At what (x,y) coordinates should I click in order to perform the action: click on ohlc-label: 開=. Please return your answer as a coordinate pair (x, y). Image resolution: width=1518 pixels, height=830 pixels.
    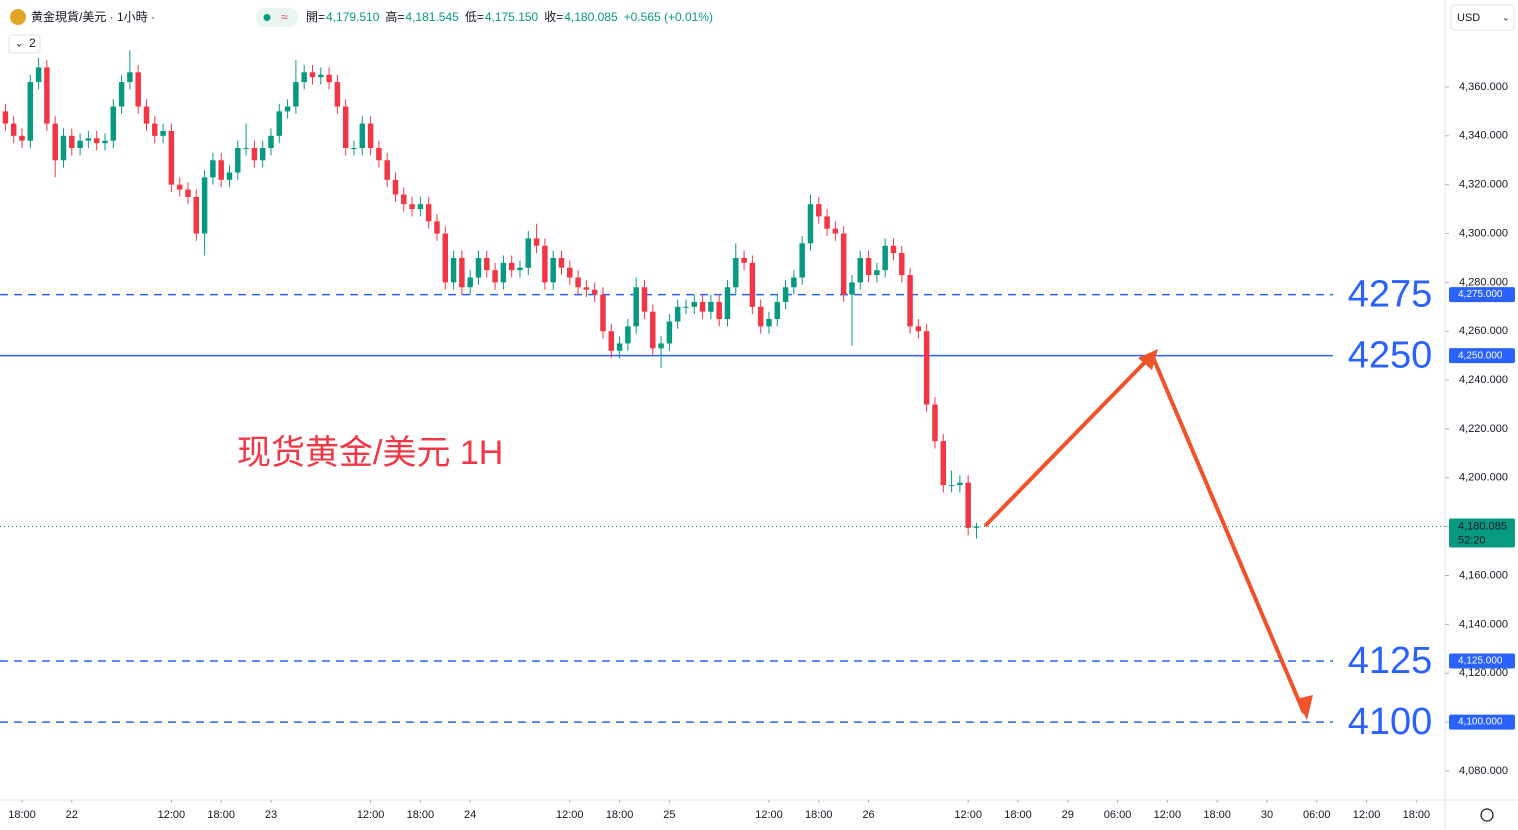
    Looking at the image, I should click on (315, 17).